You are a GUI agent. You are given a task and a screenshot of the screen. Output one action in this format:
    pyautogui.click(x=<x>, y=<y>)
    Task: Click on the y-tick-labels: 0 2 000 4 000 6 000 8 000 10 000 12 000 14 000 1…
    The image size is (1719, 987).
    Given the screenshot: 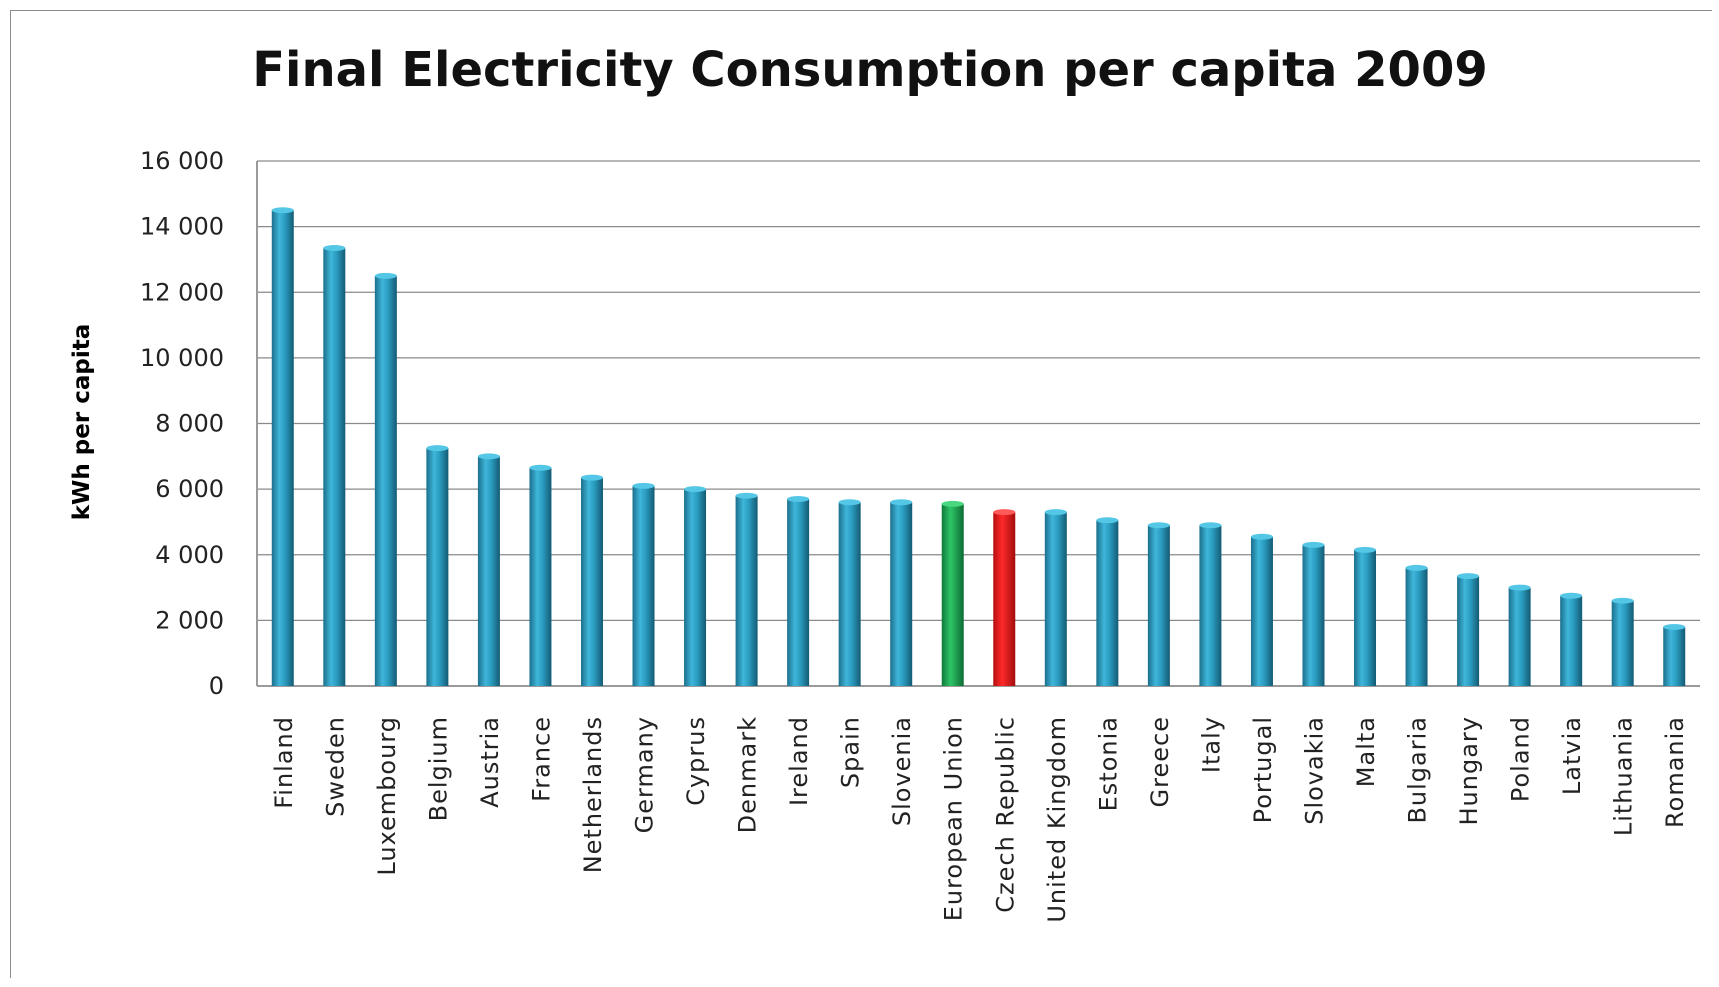 What is the action you would take?
    pyautogui.click(x=182, y=423)
    